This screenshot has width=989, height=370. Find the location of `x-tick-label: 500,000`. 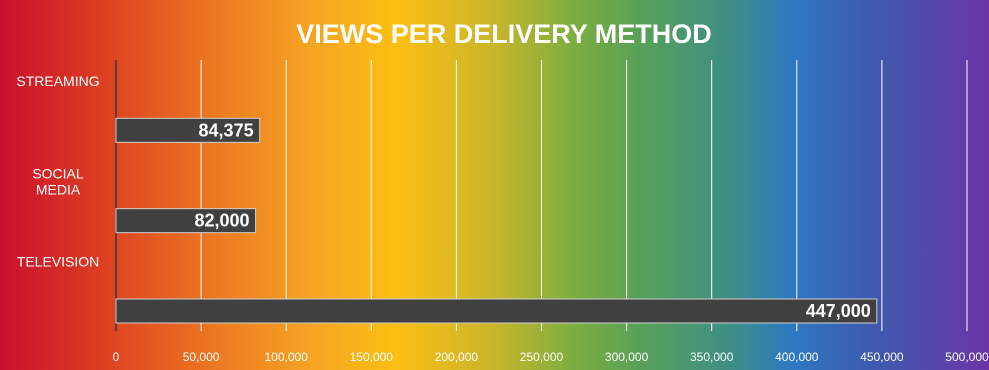

x-tick-label: 500,000 is located at coordinates (967, 357).